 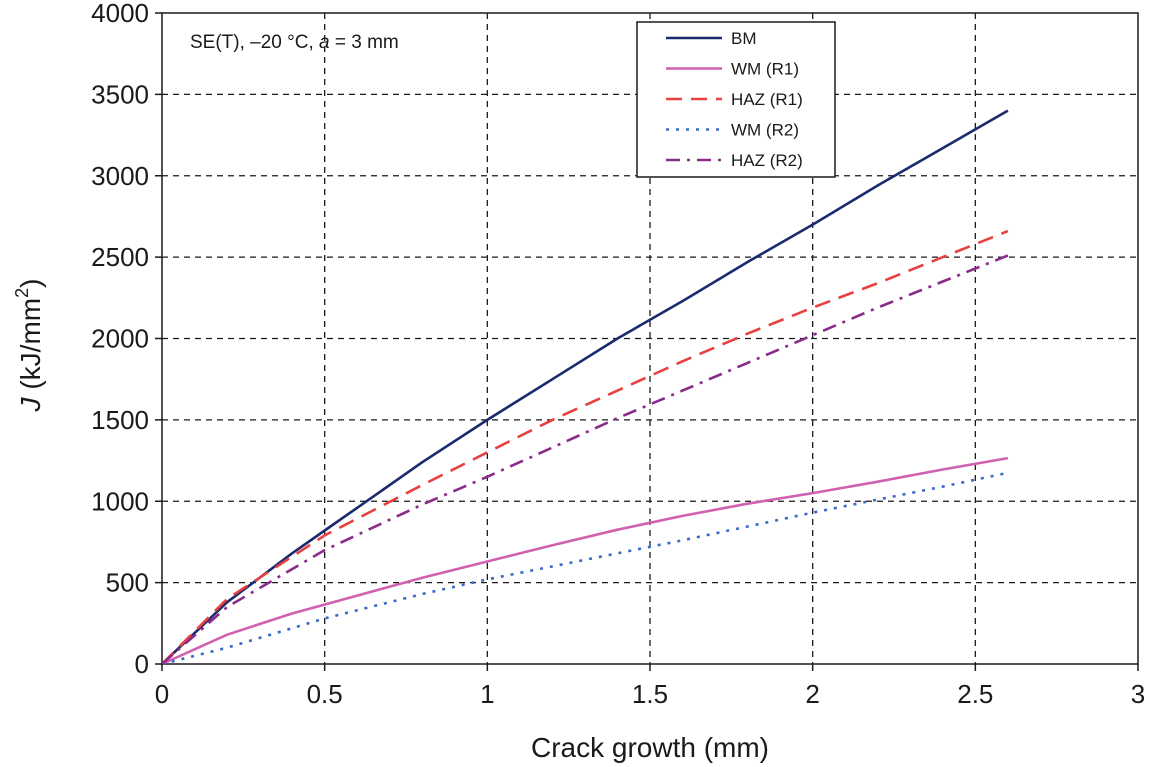 I want to click on annotation-prefix: SE(T), –20 °C,, so click(x=254, y=42).